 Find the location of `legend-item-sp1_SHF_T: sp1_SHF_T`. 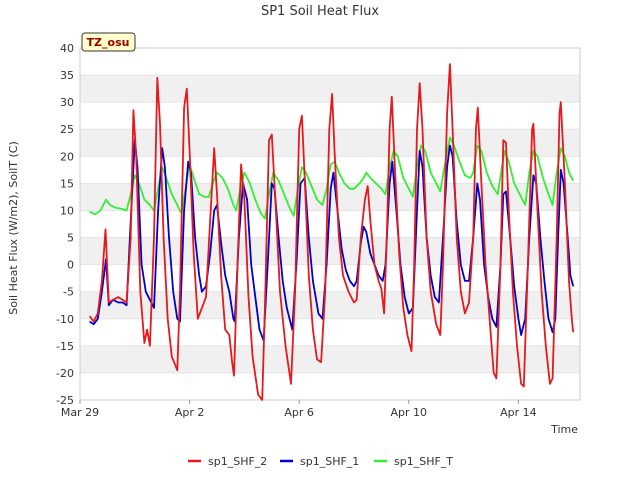

legend-item-sp1_SHF_T: sp1_SHF_T is located at coordinates (413, 461).